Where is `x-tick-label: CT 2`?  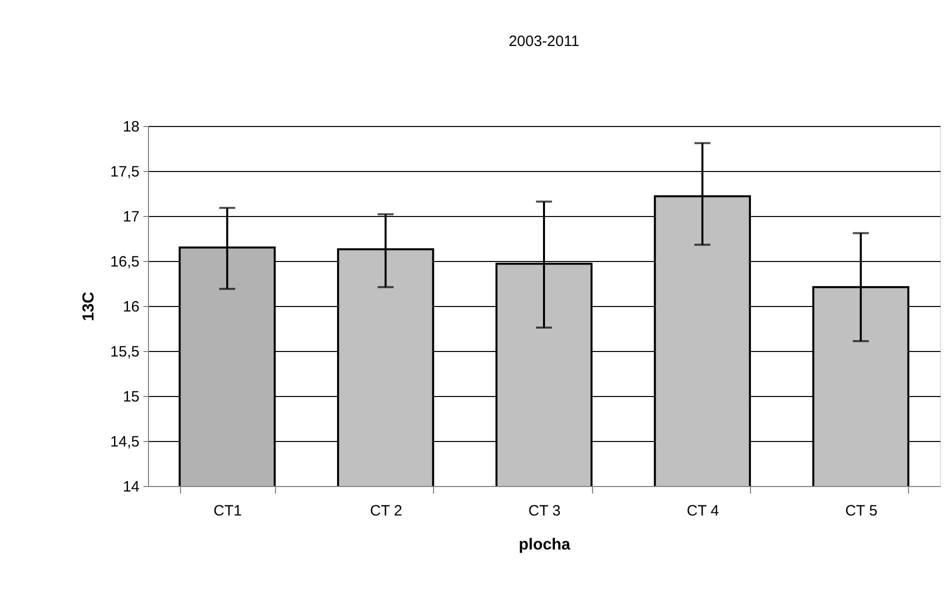 x-tick-label: CT 2 is located at coordinates (386, 511).